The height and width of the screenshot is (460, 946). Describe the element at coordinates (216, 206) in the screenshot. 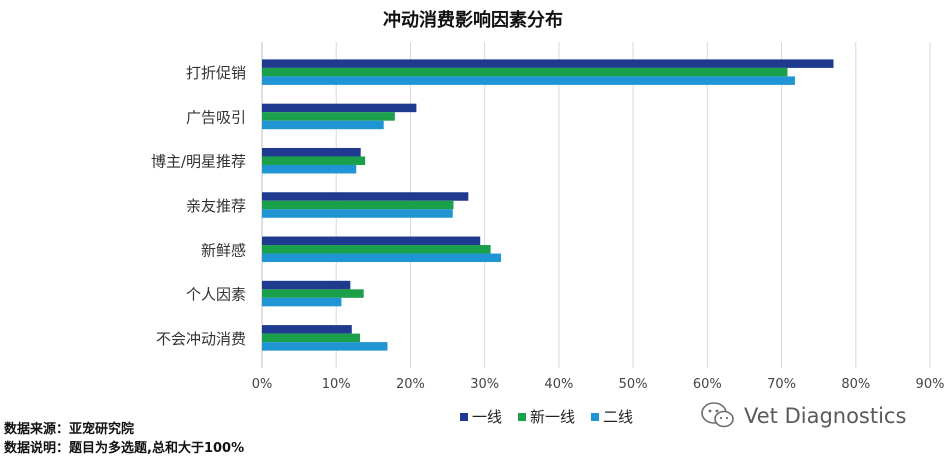

I see `category-label-3: 亲友推荐` at that location.